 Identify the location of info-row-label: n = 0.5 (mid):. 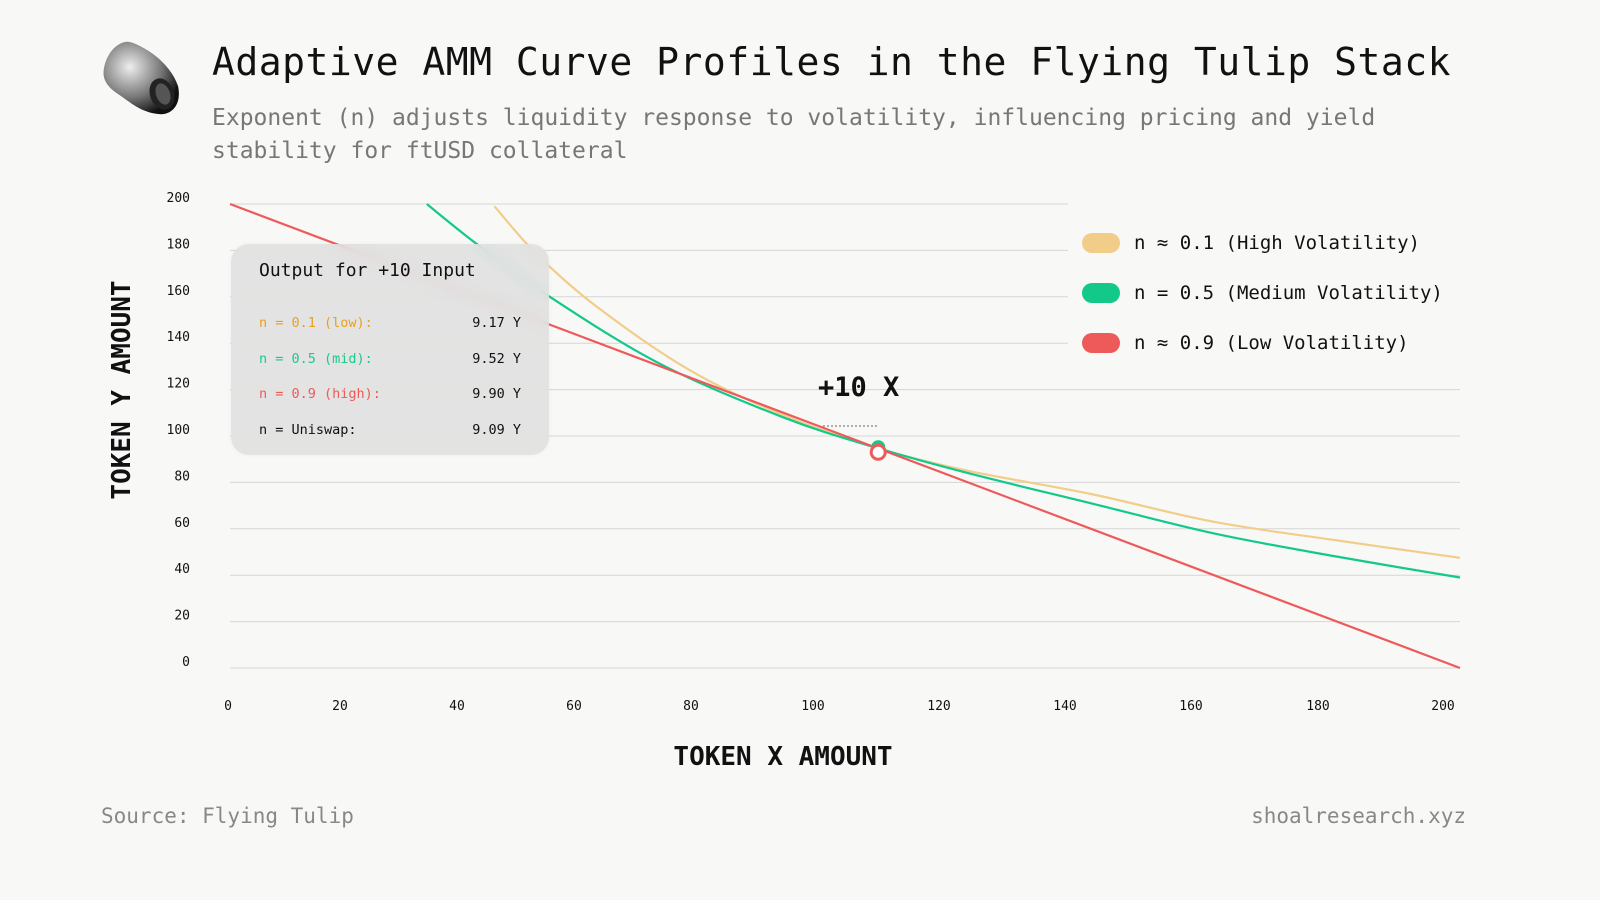
(316, 358).